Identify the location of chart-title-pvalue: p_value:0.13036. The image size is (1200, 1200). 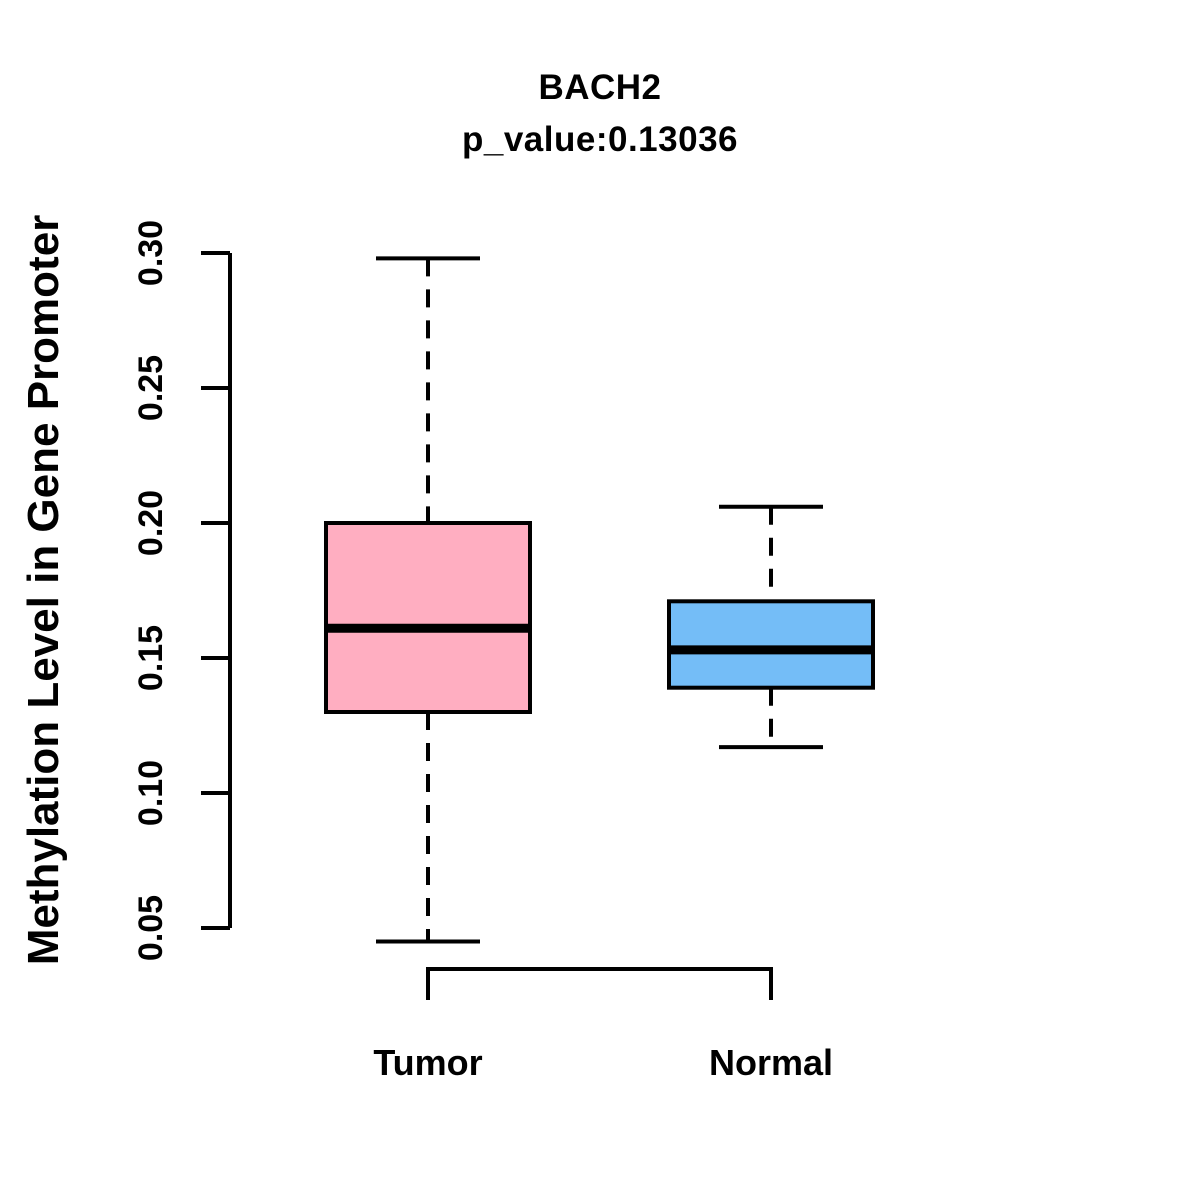
(599, 139).